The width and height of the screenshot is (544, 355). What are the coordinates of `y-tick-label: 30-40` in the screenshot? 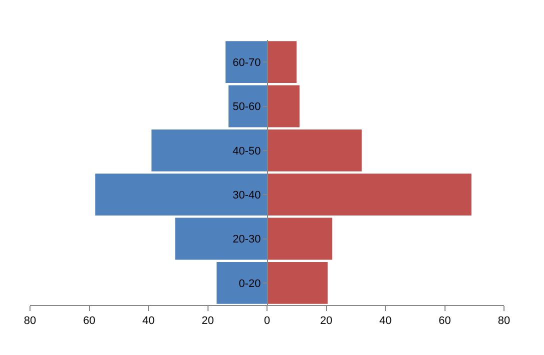 It's located at (246, 195).